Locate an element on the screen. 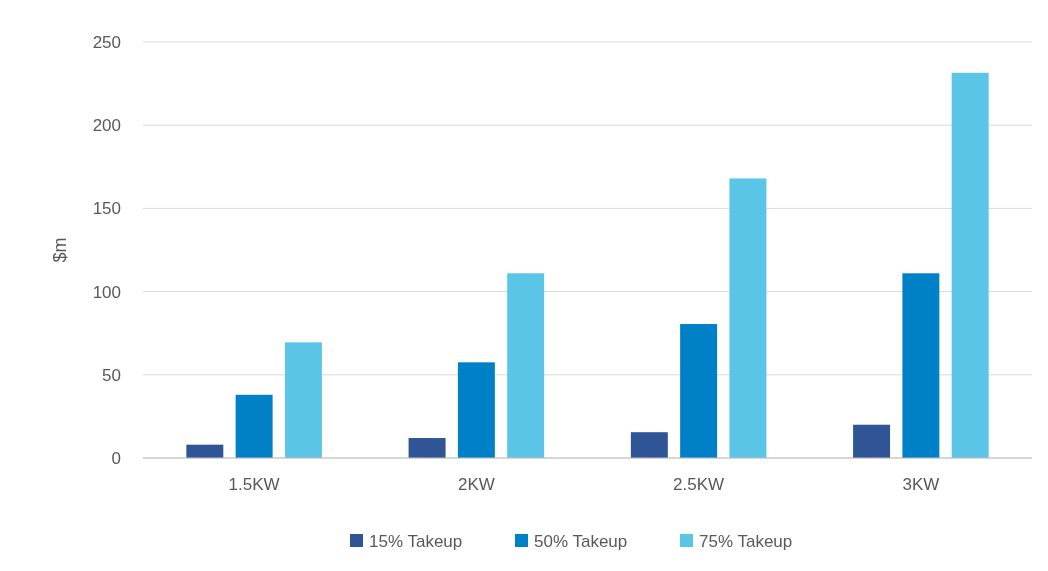 This screenshot has width=1048, height=571. y-tick-label: 50 is located at coordinates (111, 375).